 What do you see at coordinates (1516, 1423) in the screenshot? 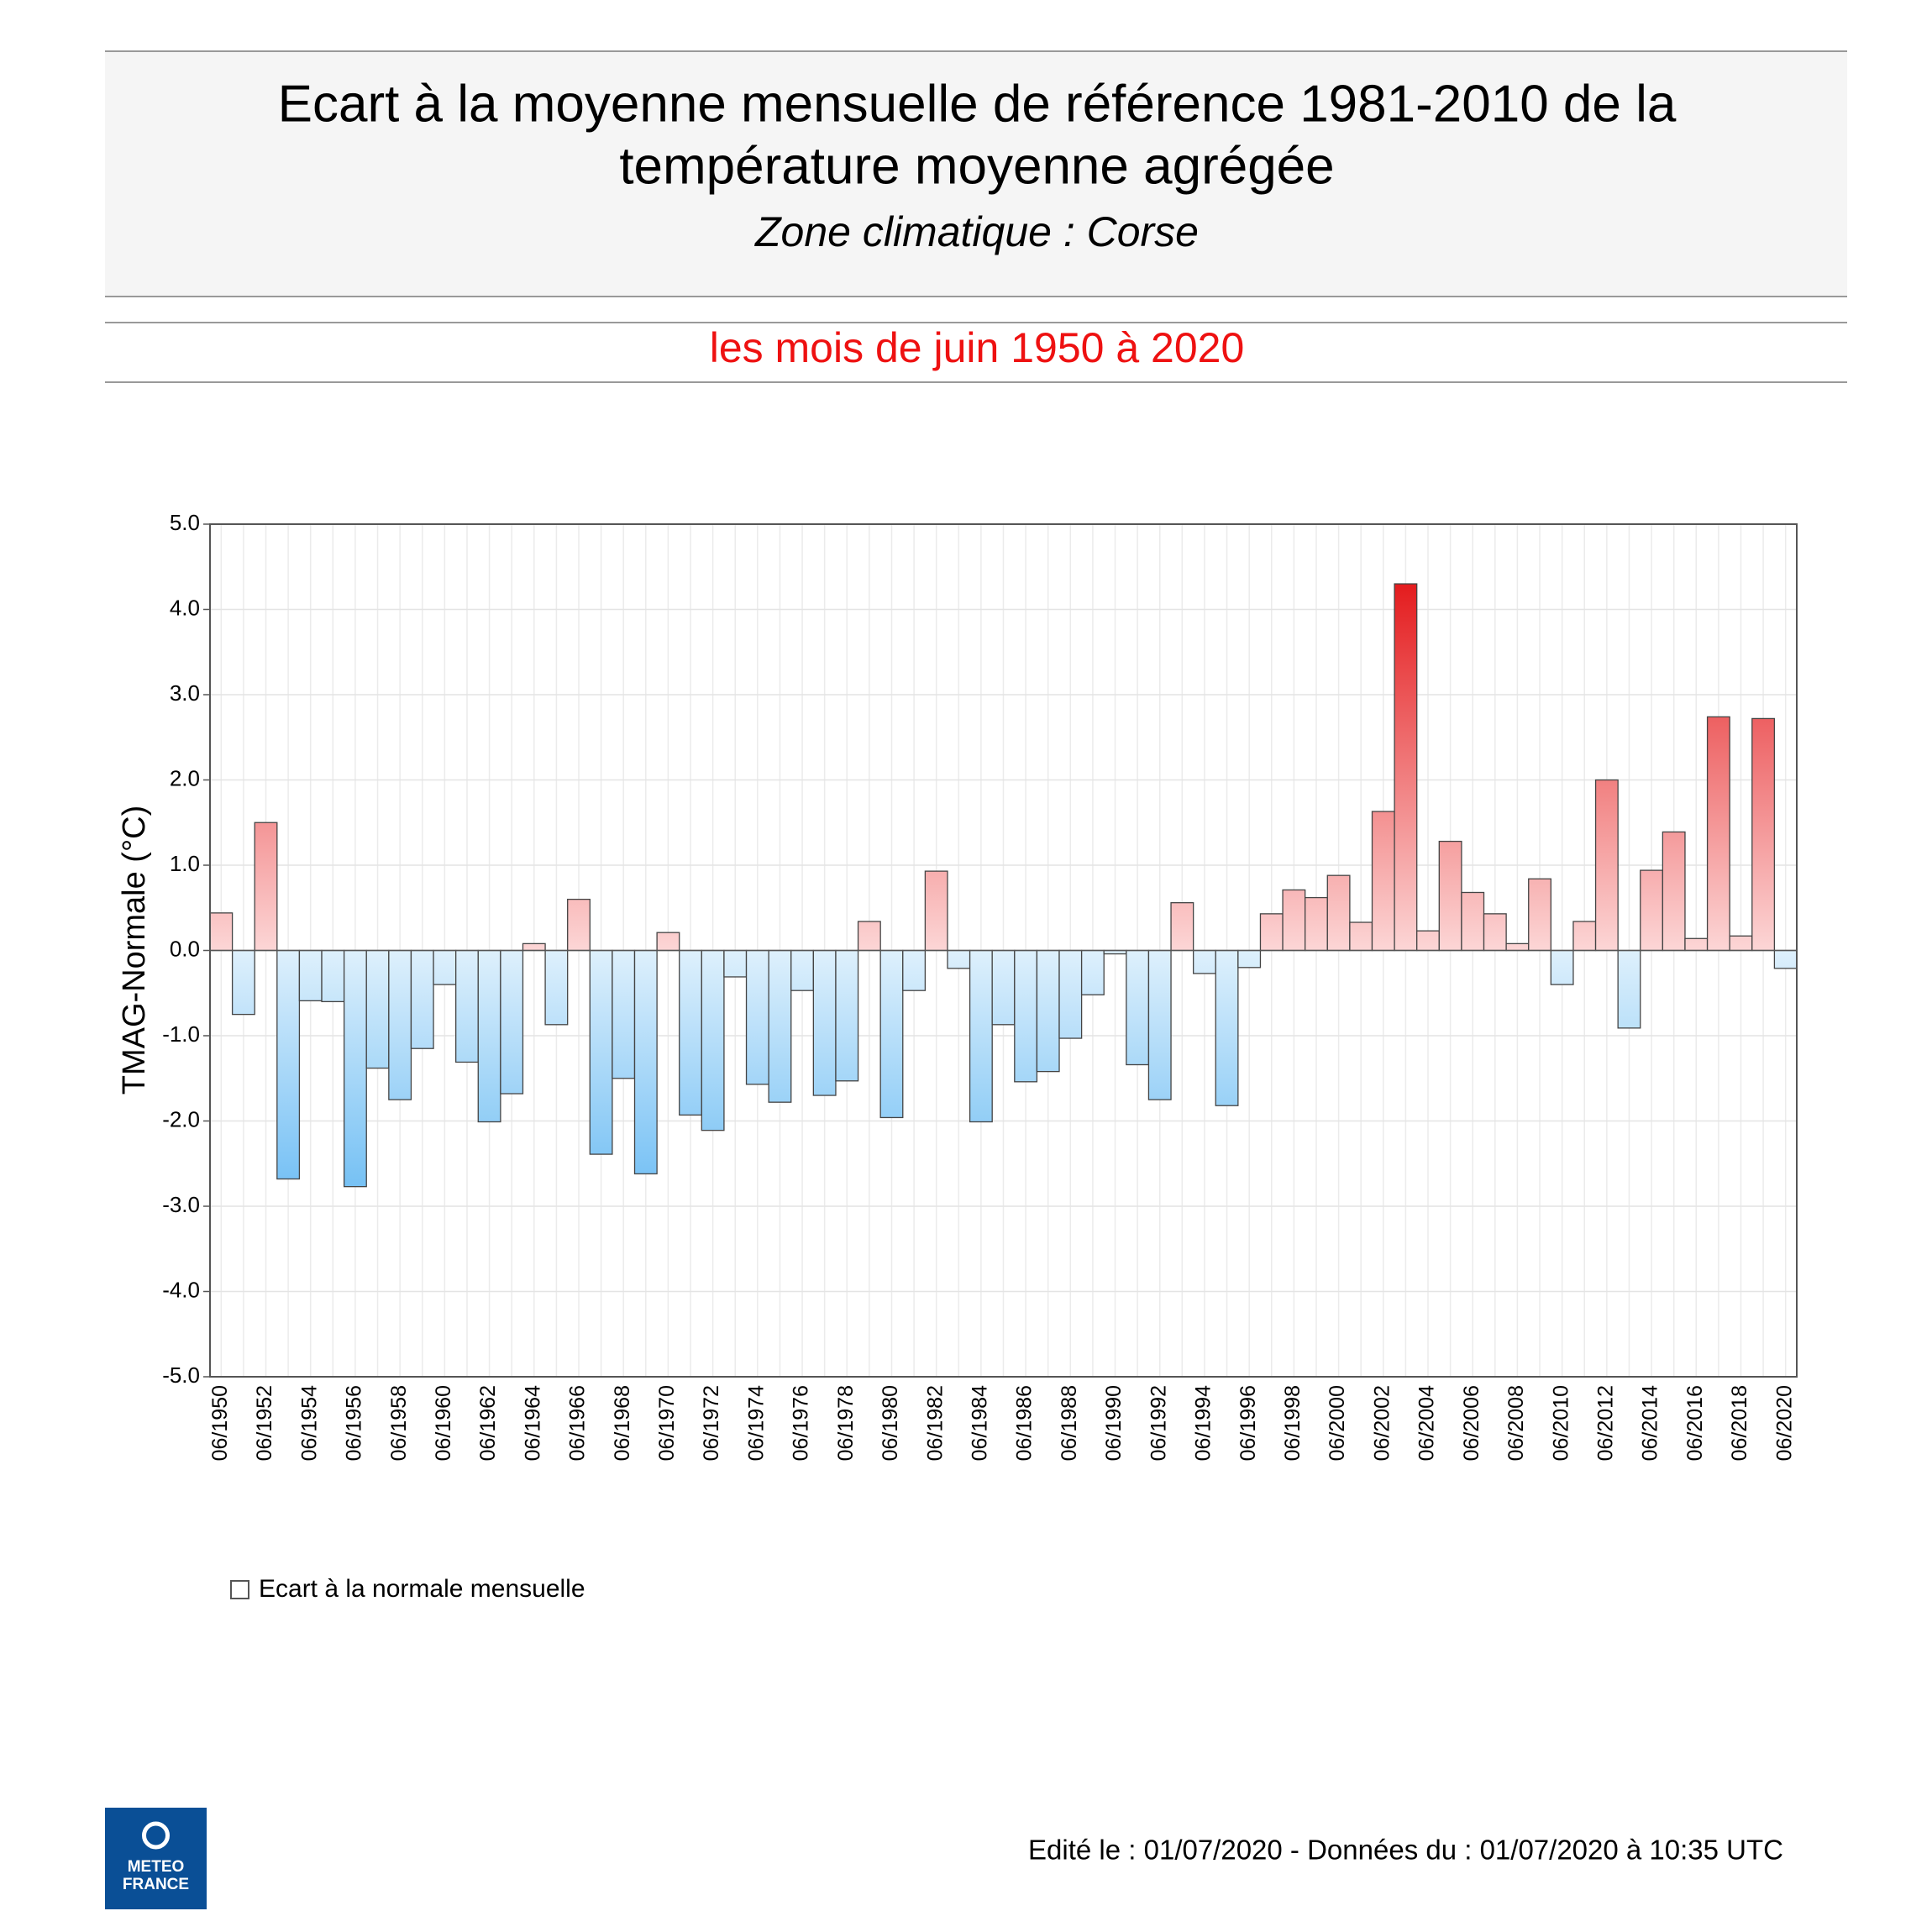
I see `x-tick-label: 06/2008` at bounding box center [1516, 1423].